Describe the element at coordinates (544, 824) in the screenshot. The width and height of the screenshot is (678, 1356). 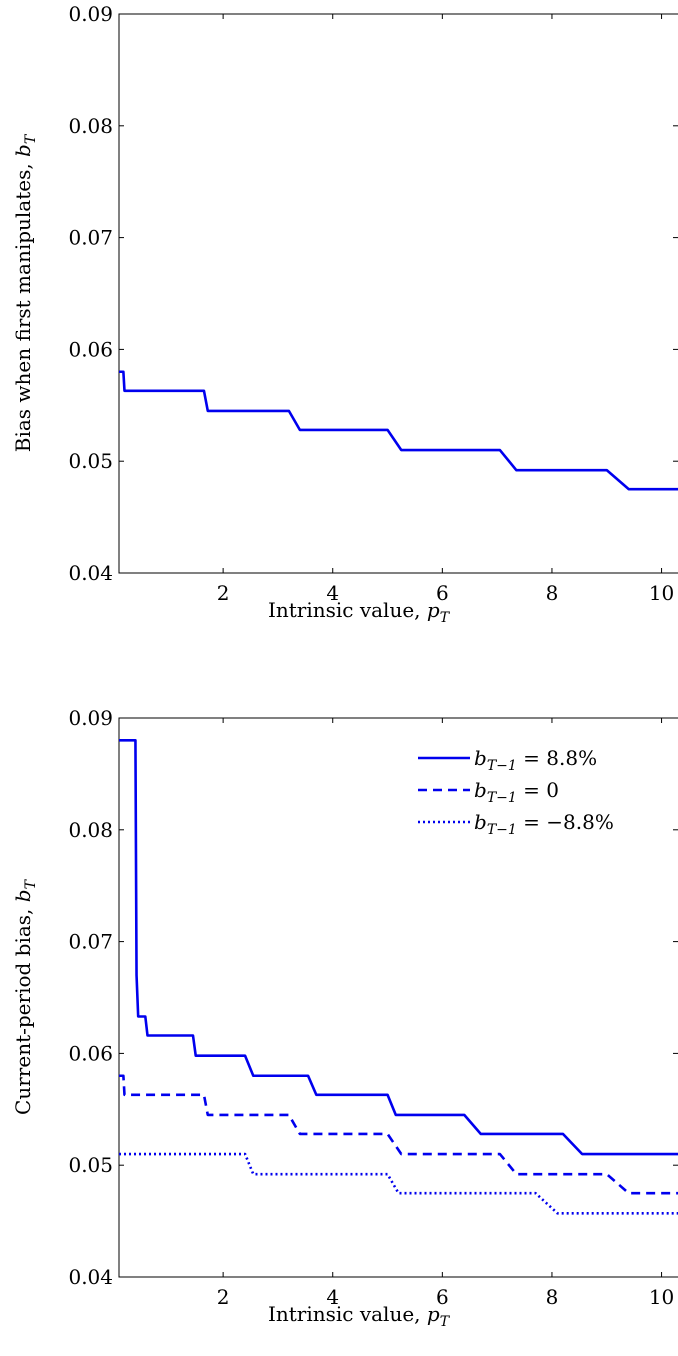
I see `legend-label: bT−1 = −8.8%` at that location.